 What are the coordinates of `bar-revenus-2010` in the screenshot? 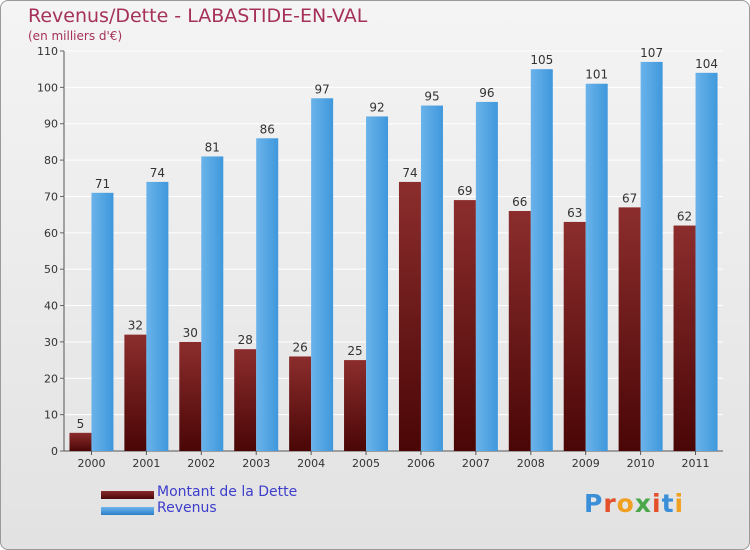 It's located at (651, 256).